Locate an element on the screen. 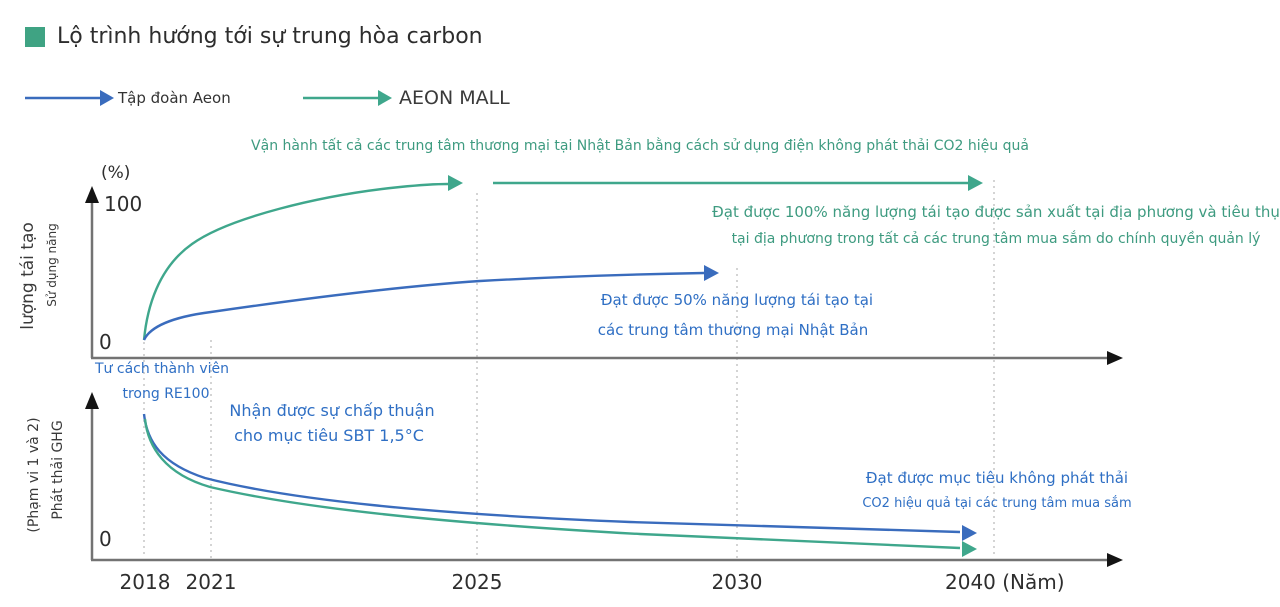 The width and height of the screenshot is (1280, 607). bottom-x-axis-arrowhead-icon is located at coordinates (1115, 560).